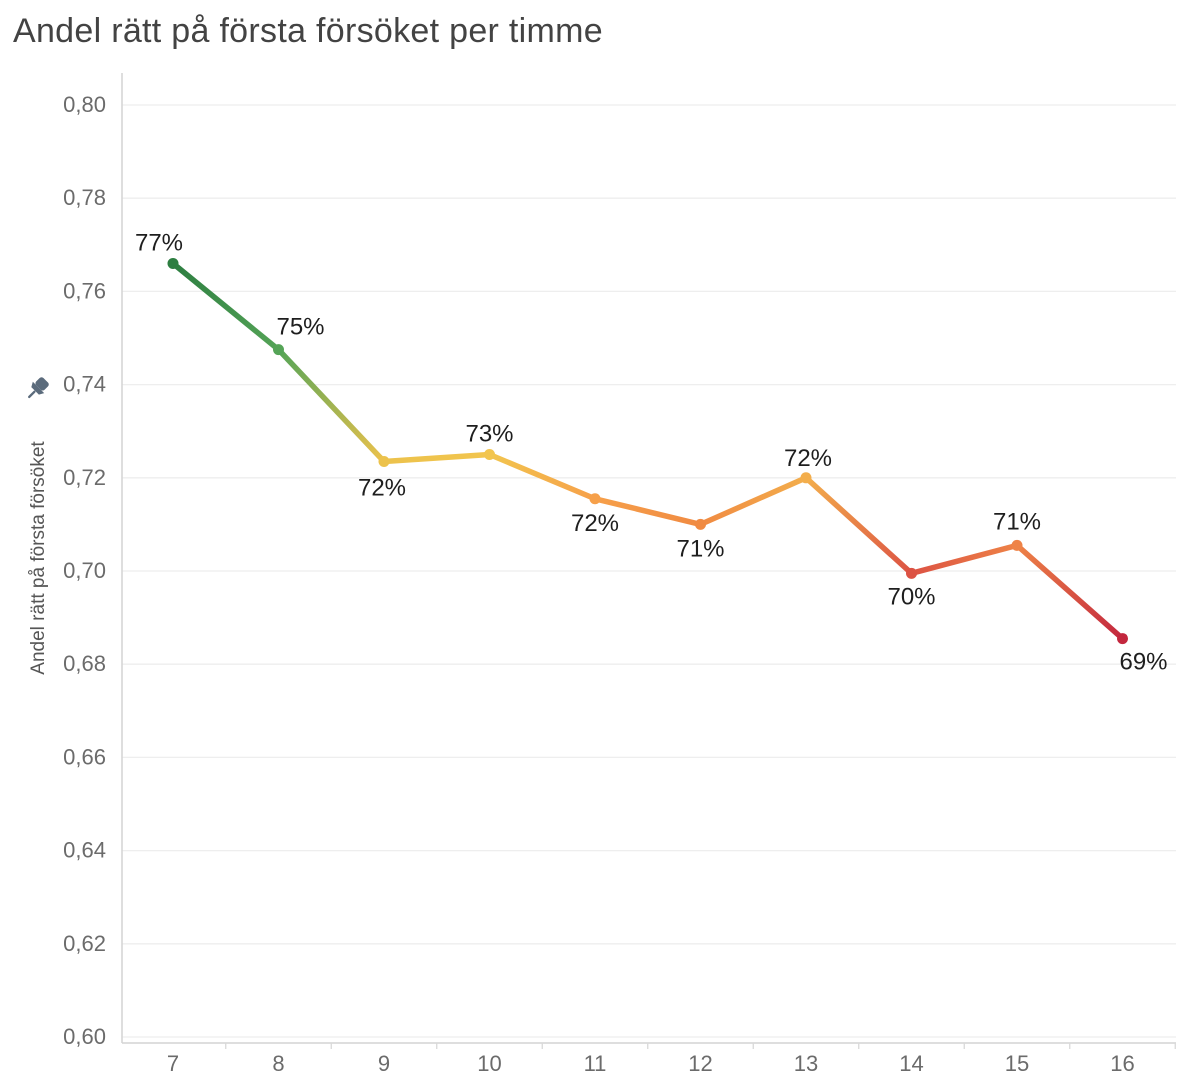  What do you see at coordinates (84, 570) in the screenshot?
I see `y-tick-label: 0,70` at bounding box center [84, 570].